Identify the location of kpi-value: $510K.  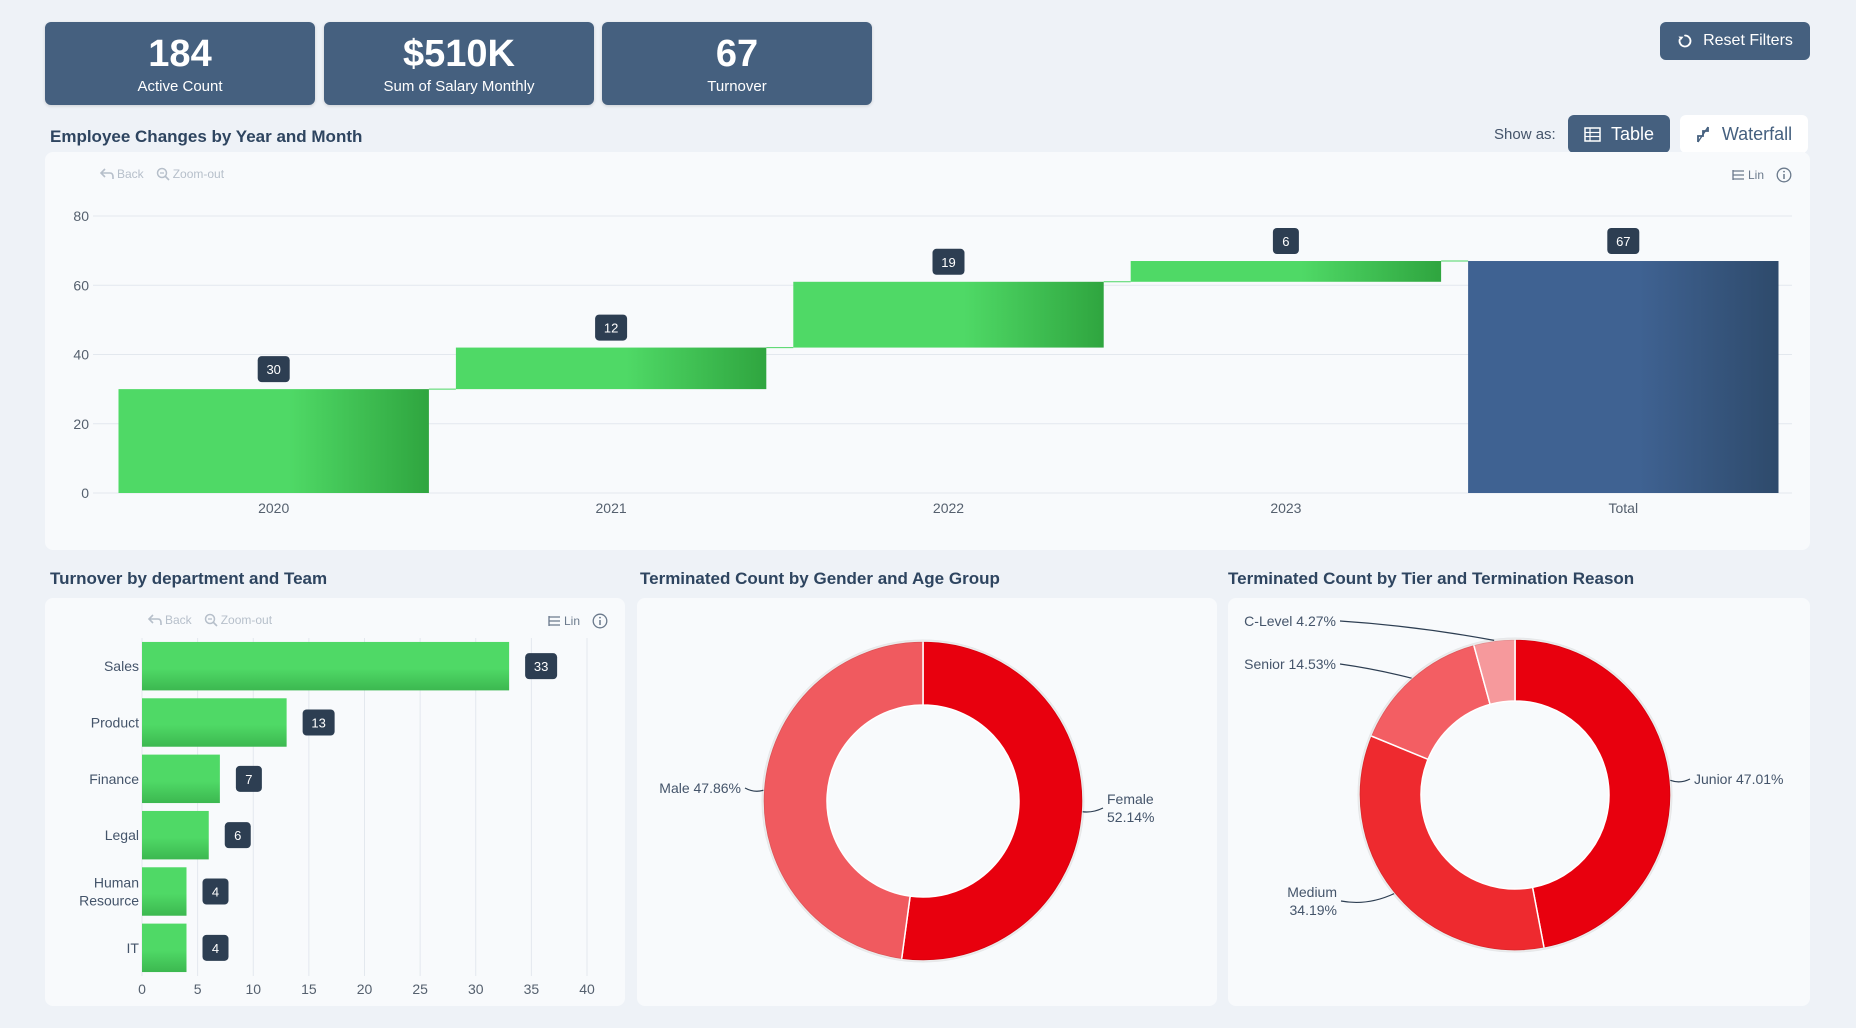
(459, 54).